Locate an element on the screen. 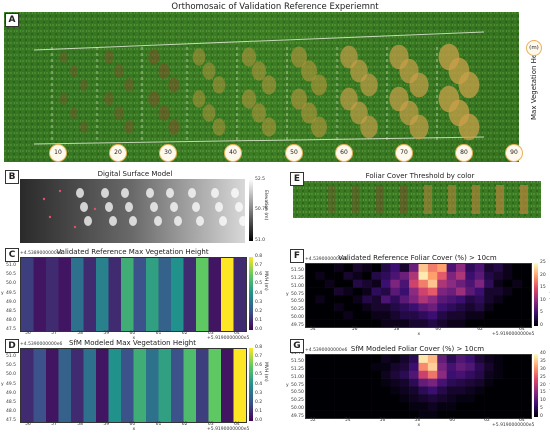 Image resolution: width=550 pixels, height=439 pixels. height-marker-90: 90 is located at coordinates (514, 153).